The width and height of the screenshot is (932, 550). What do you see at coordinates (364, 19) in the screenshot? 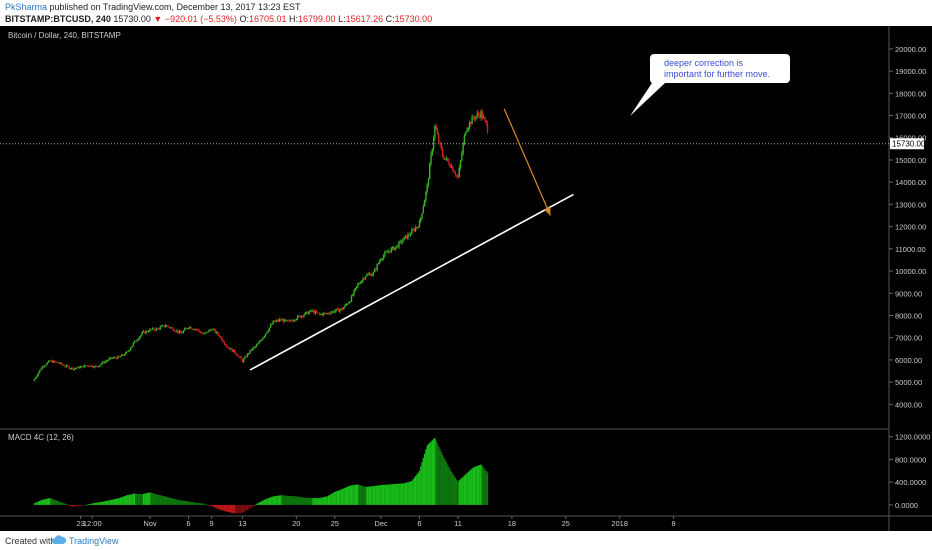
I see `low-value: 15617.26` at bounding box center [364, 19].